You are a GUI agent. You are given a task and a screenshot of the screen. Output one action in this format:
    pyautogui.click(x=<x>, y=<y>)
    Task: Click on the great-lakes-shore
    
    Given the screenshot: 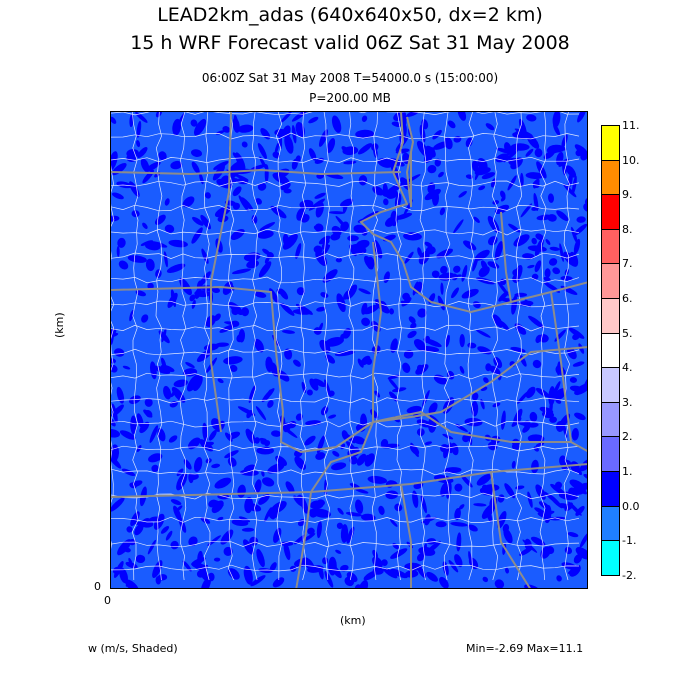 What is the action you would take?
    pyautogui.click(x=473, y=213)
    